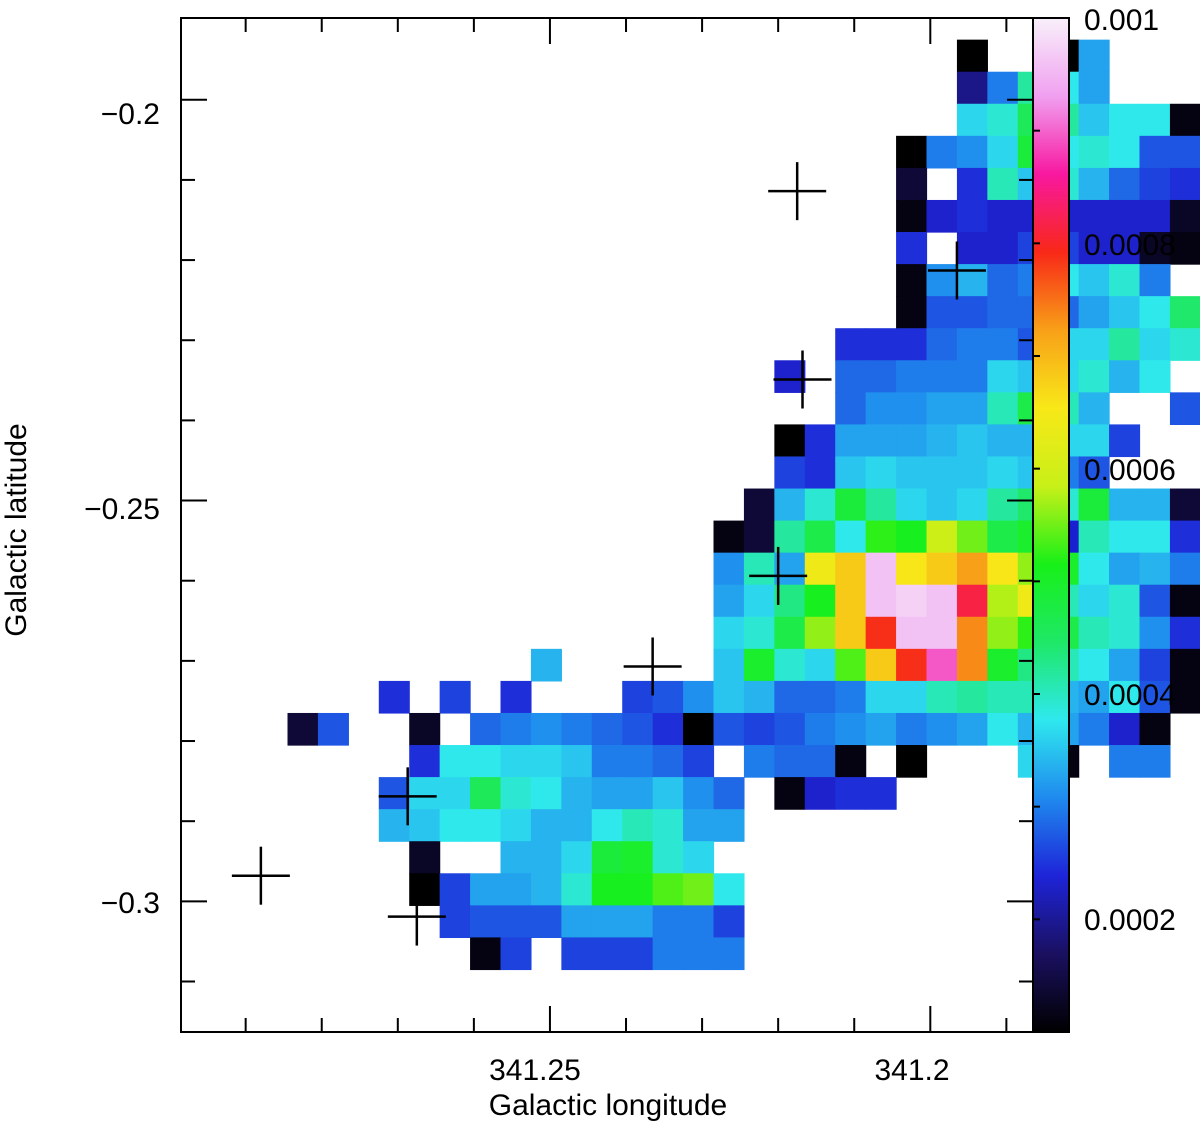 Image resolution: width=1200 pixels, height=1128 pixels. I want to click on colorbar-tick-label-1: 0.001, so click(1121, 20).